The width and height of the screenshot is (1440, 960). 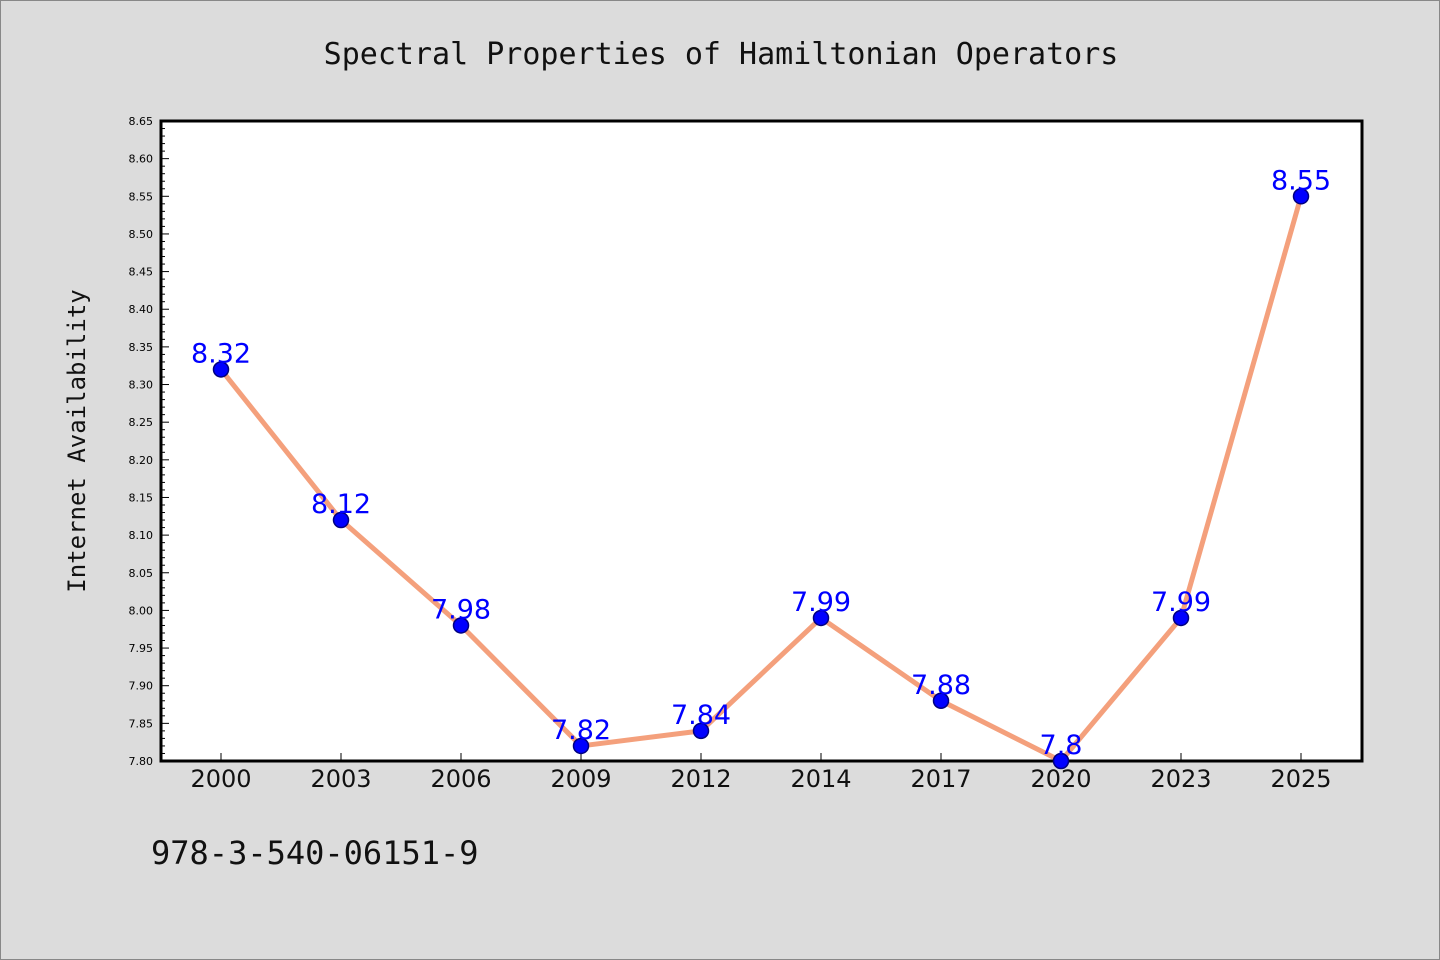 What do you see at coordinates (141, 385) in the screenshot?
I see `y-tick-label: 8.30` at bounding box center [141, 385].